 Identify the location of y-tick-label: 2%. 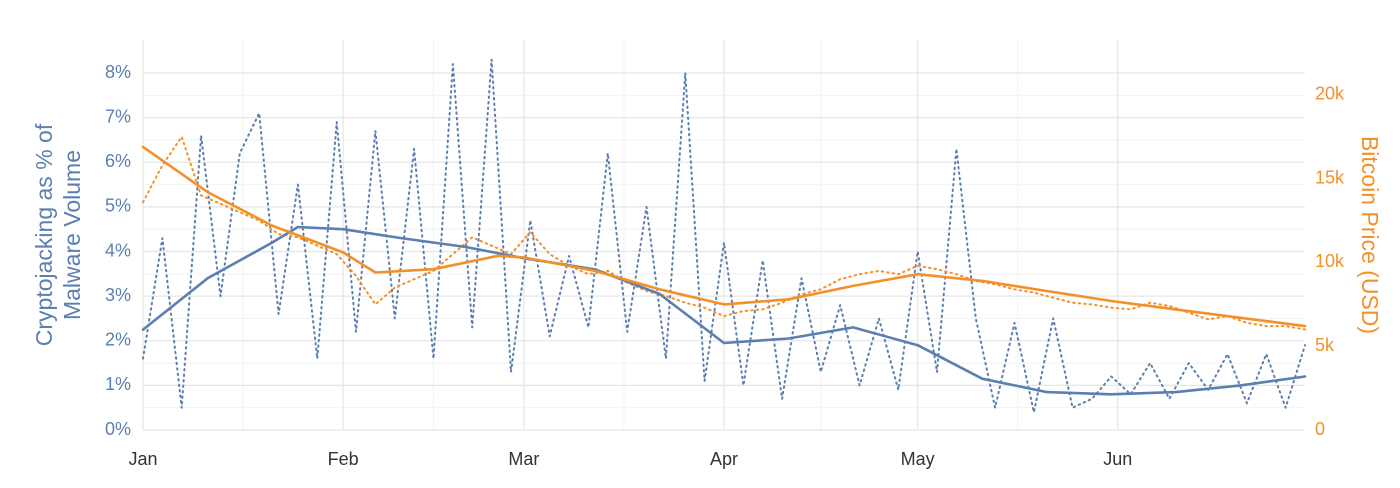
(118, 340).